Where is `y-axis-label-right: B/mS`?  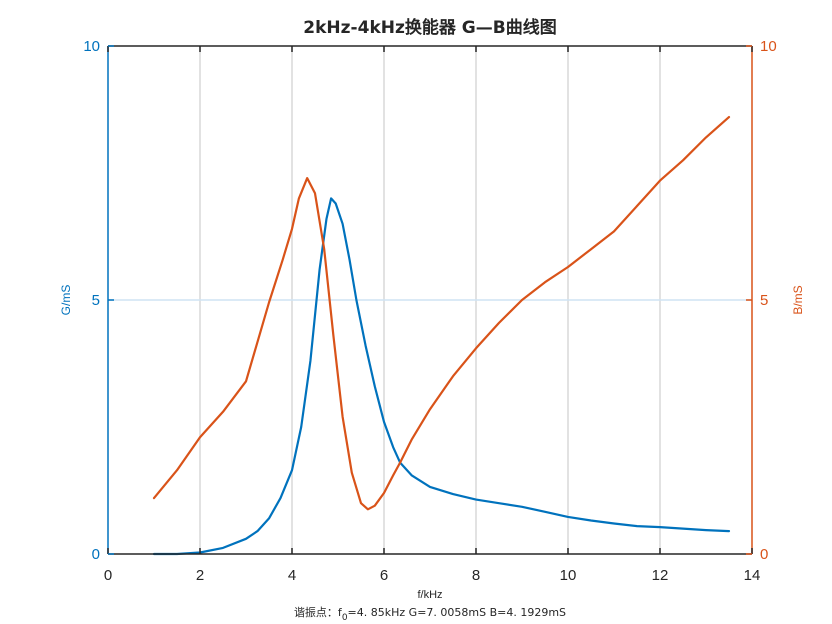
y-axis-label-right: B/mS is located at coordinates (798, 299).